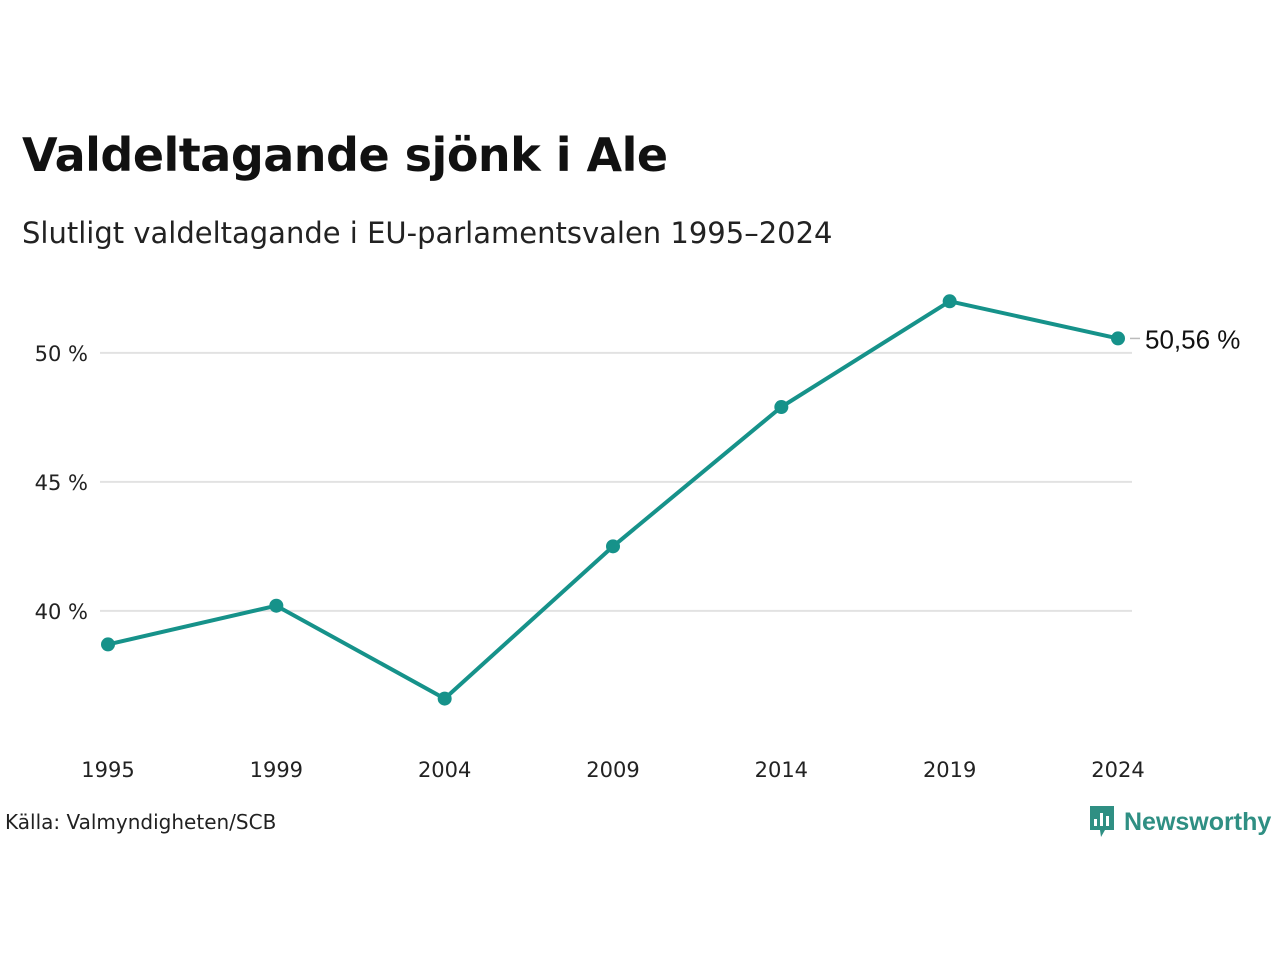  Describe the element at coordinates (1198, 821) in the screenshot. I see `brand-name: Newsworthy` at that location.